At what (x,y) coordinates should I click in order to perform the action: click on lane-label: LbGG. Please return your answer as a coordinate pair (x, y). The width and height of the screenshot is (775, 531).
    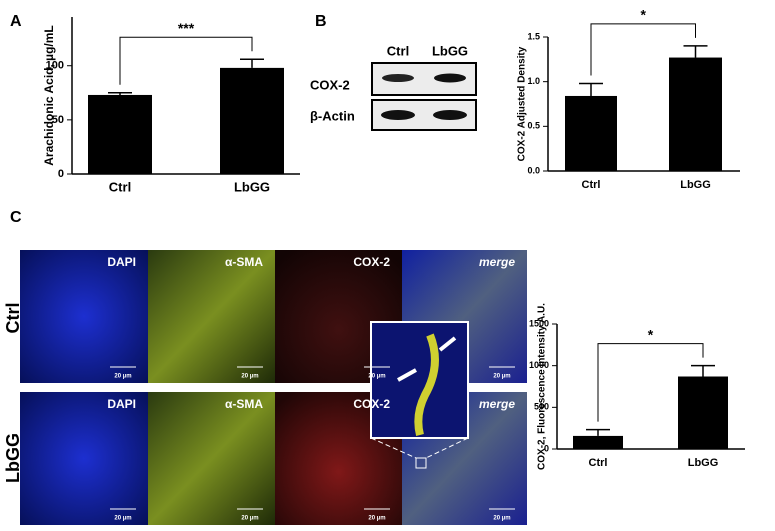
    Looking at the image, I should click on (450, 50).